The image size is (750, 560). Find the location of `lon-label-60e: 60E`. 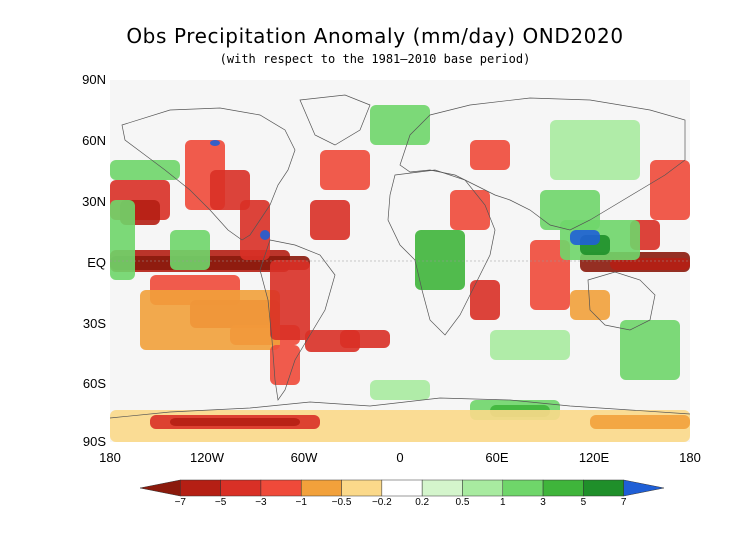

lon-label-60e: 60E is located at coordinates (497, 457).